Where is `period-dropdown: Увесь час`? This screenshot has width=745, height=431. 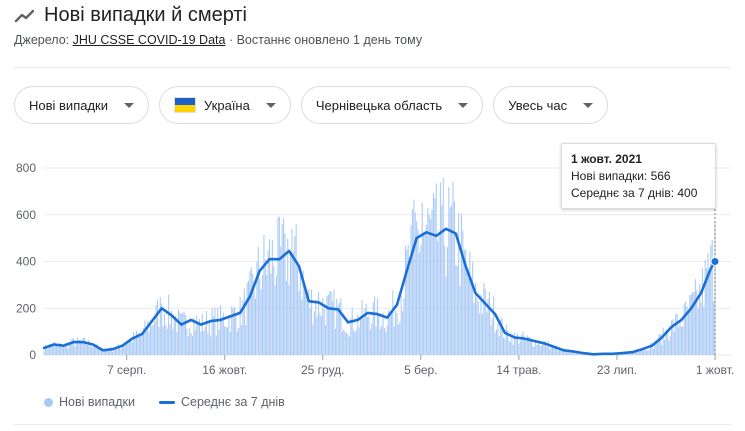
period-dropdown: Увесь час is located at coordinates (551, 105).